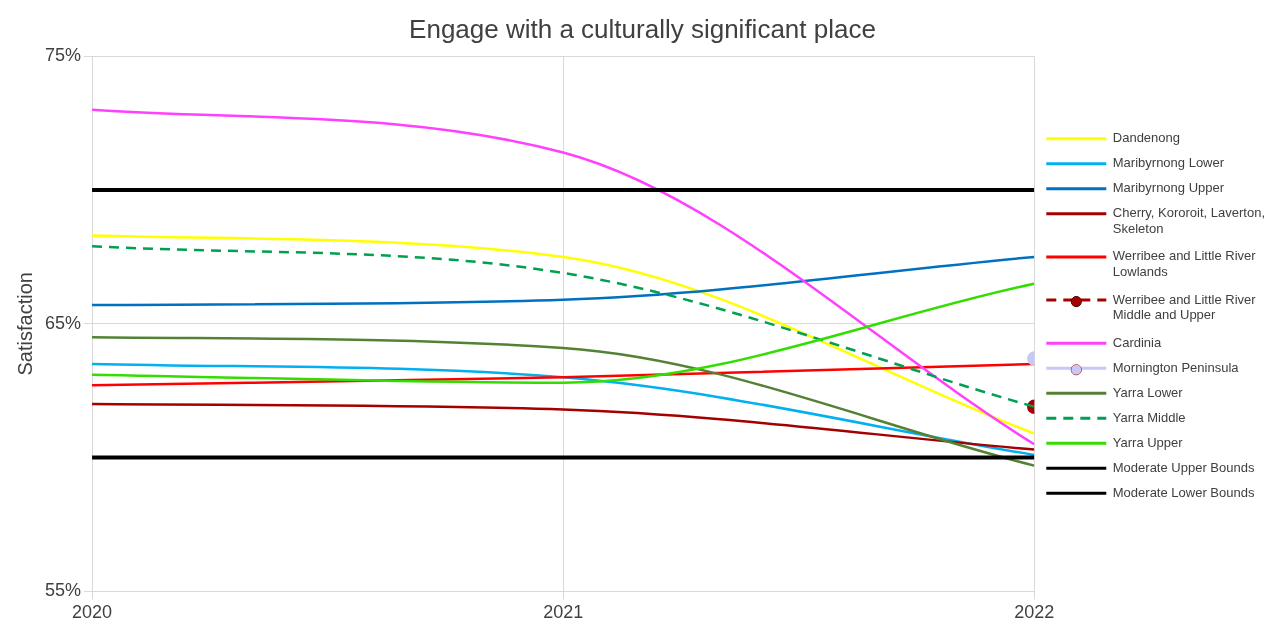 This screenshot has height=632, width=1285. I want to click on legend-label: Werribee and Little River Middle and Upper, so click(1184, 307).